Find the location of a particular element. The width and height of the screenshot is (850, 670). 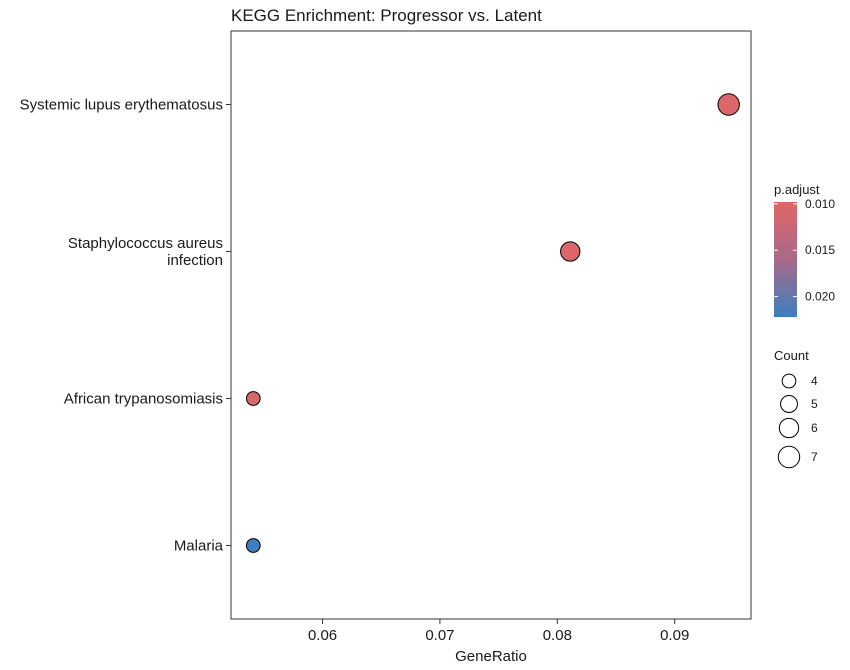

y-tick-label-staphylococcus-aureus-infection-line-2: infection is located at coordinates (195, 260).